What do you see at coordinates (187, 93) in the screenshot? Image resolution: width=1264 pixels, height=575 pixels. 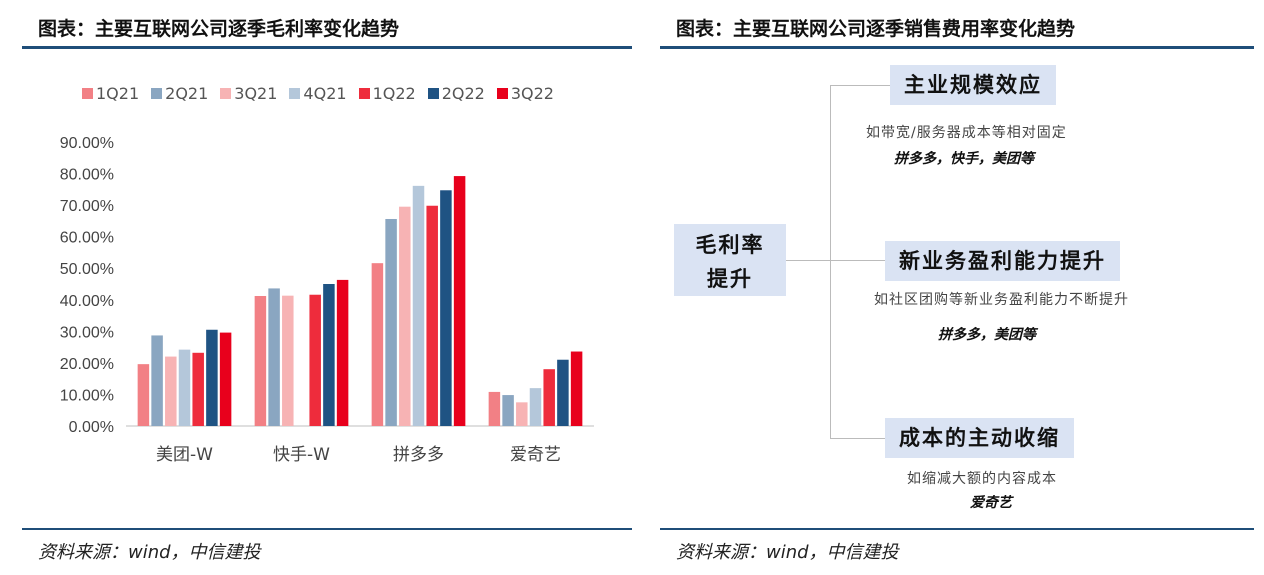 I see `legend-label: 2Q21` at bounding box center [187, 93].